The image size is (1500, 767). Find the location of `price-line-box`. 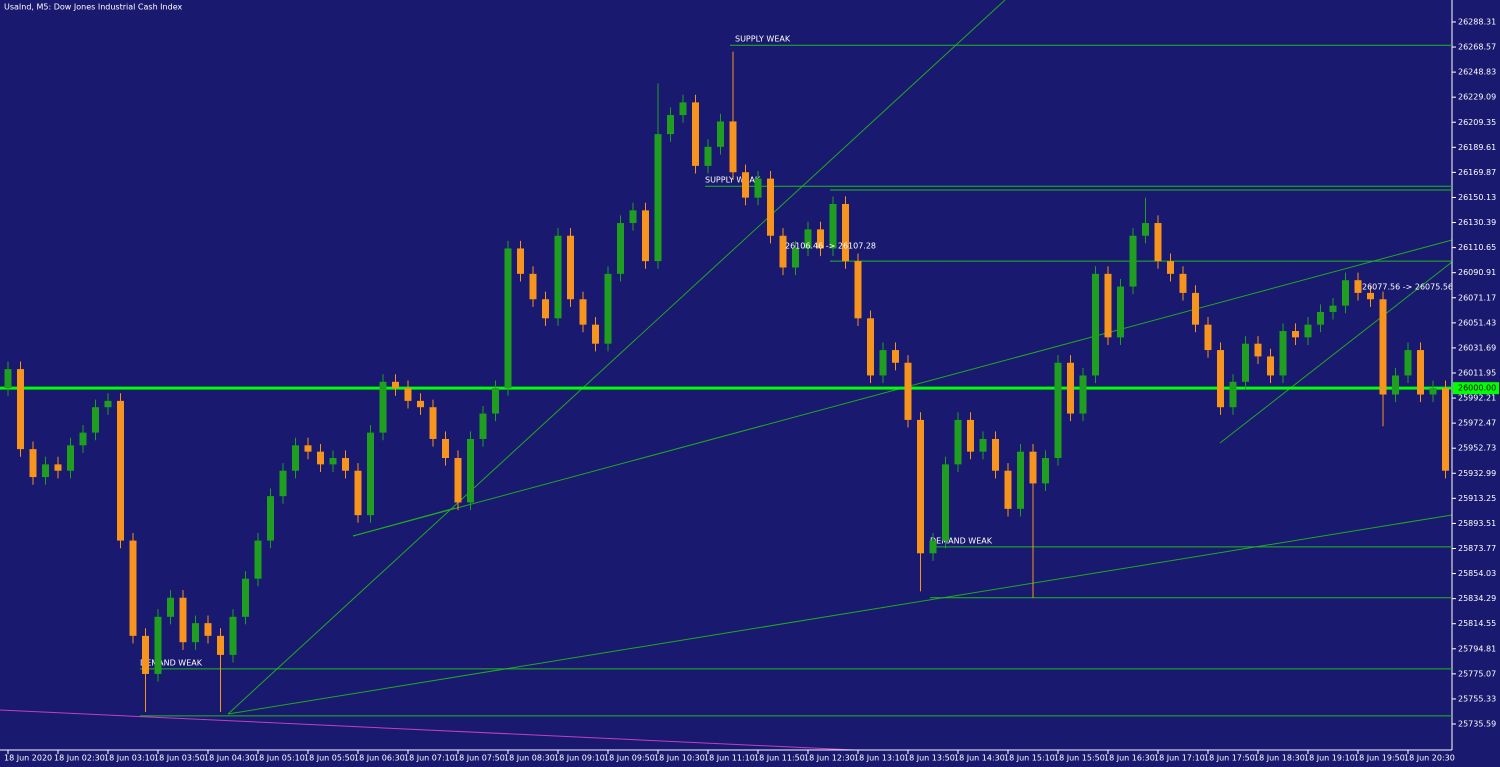

price-line-box is located at coordinates (1476, 388).